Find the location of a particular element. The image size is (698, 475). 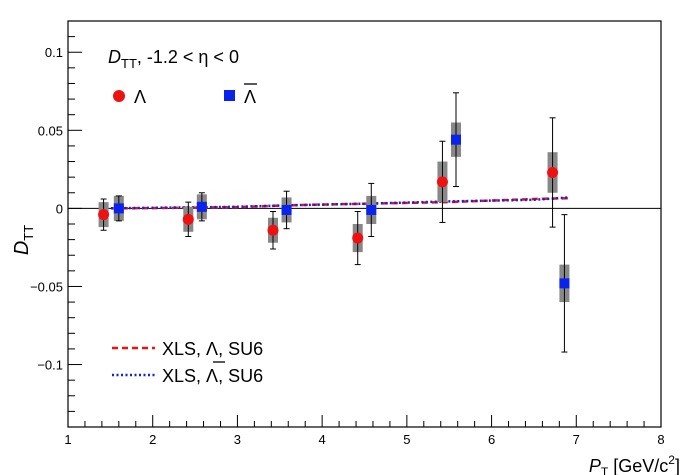

x-tick-label: 8 is located at coordinates (660, 439).